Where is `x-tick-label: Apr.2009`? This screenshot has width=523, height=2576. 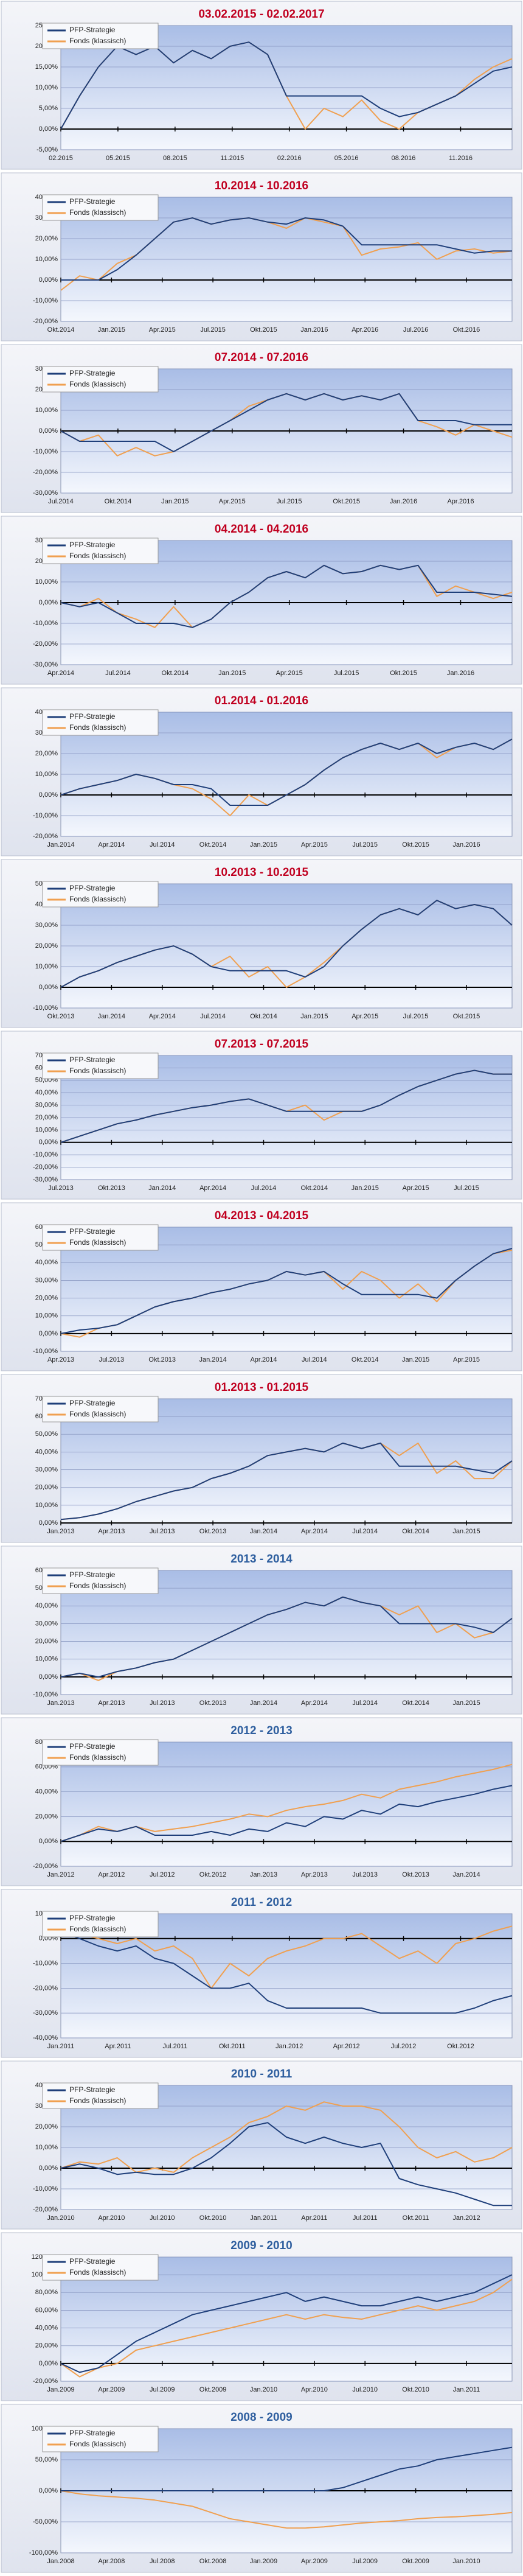 x-tick-label: Apr.2009 is located at coordinates (112, 2389).